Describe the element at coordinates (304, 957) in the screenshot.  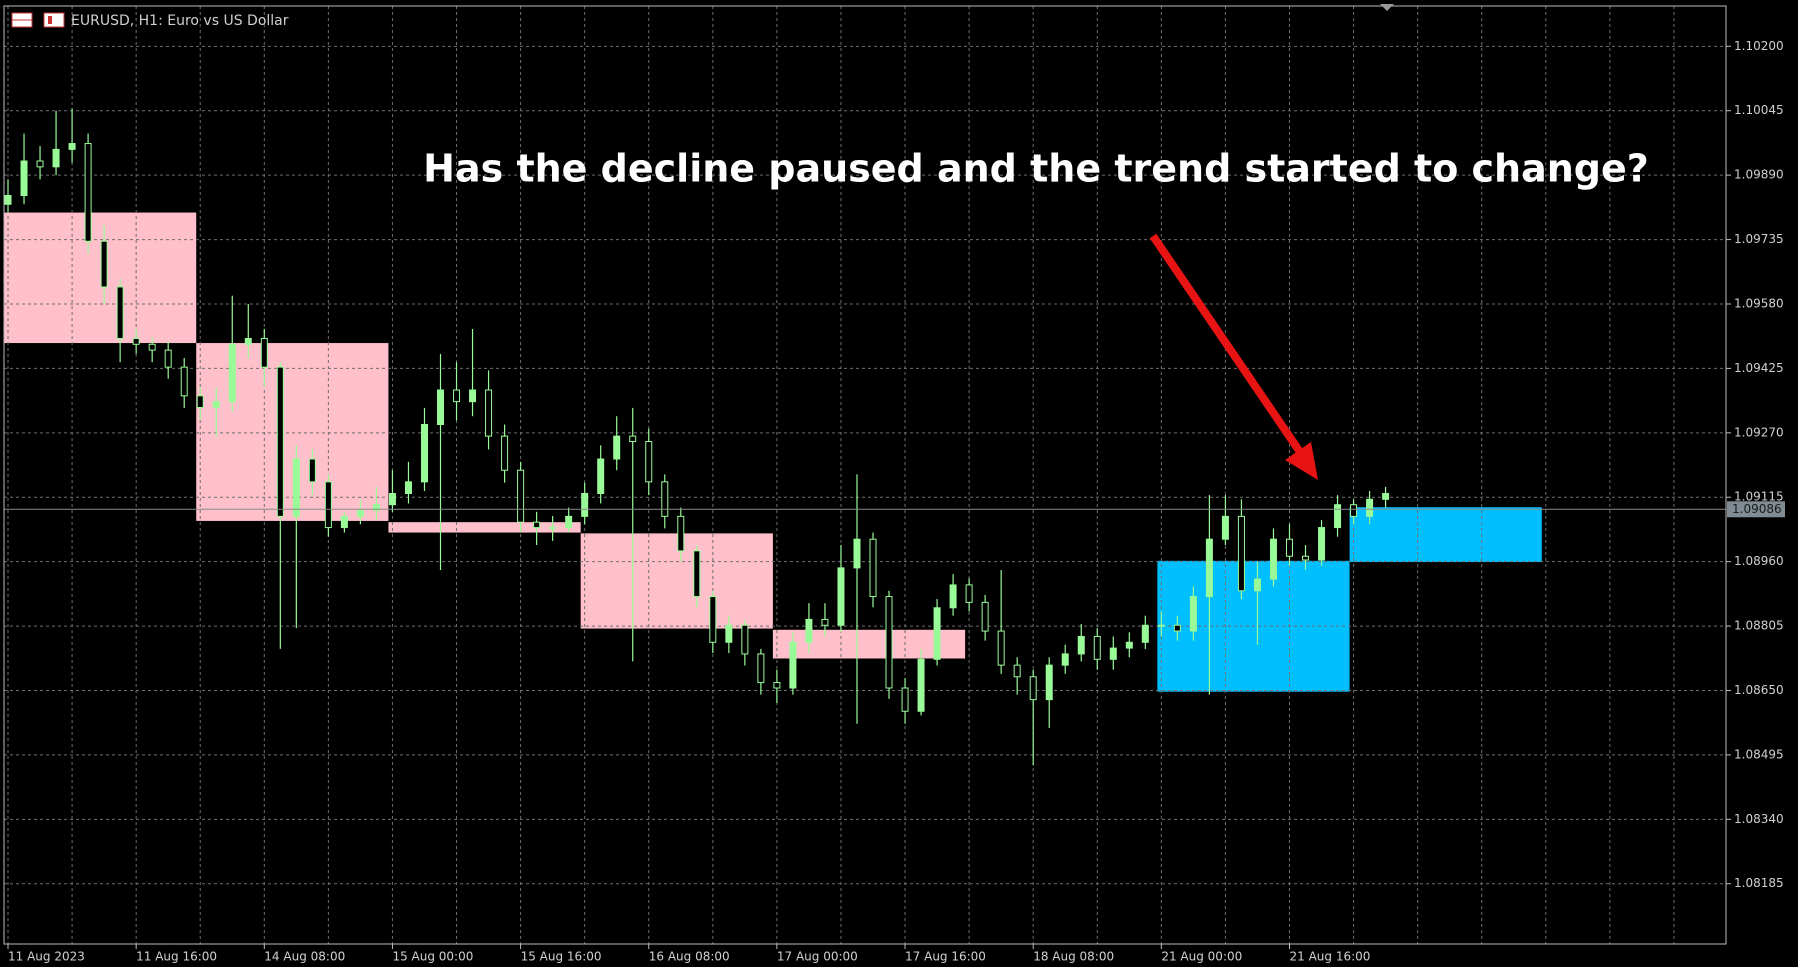
I see `x-tick-label: 14 Aug 08:00` at that location.